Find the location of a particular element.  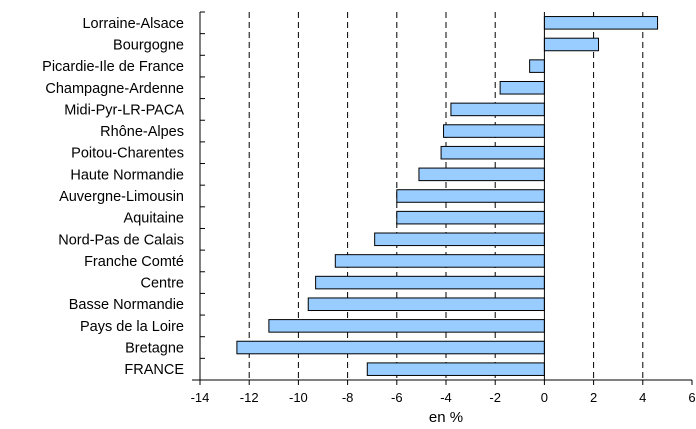

category-label: FRANCE is located at coordinates (154, 370).